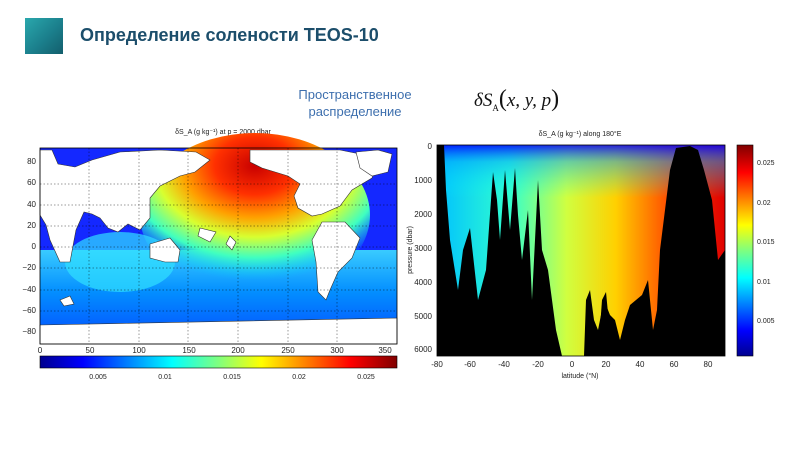  What do you see at coordinates (437, 364) in the screenshot?
I see `section-x-tick: -80` at bounding box center [437, 364].